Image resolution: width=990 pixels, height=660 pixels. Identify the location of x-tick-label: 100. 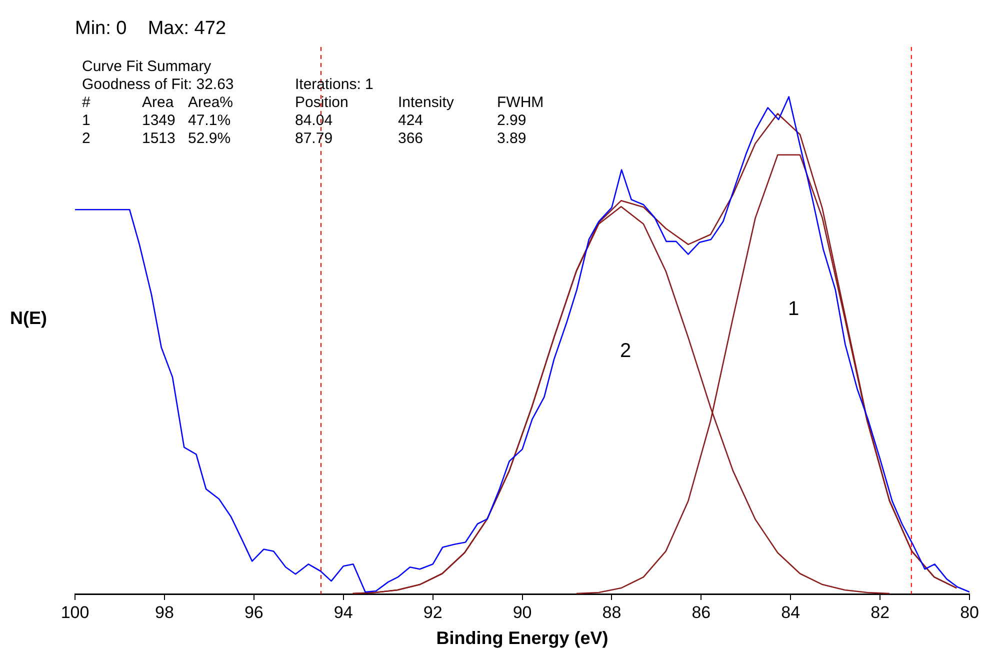
(75, 612).